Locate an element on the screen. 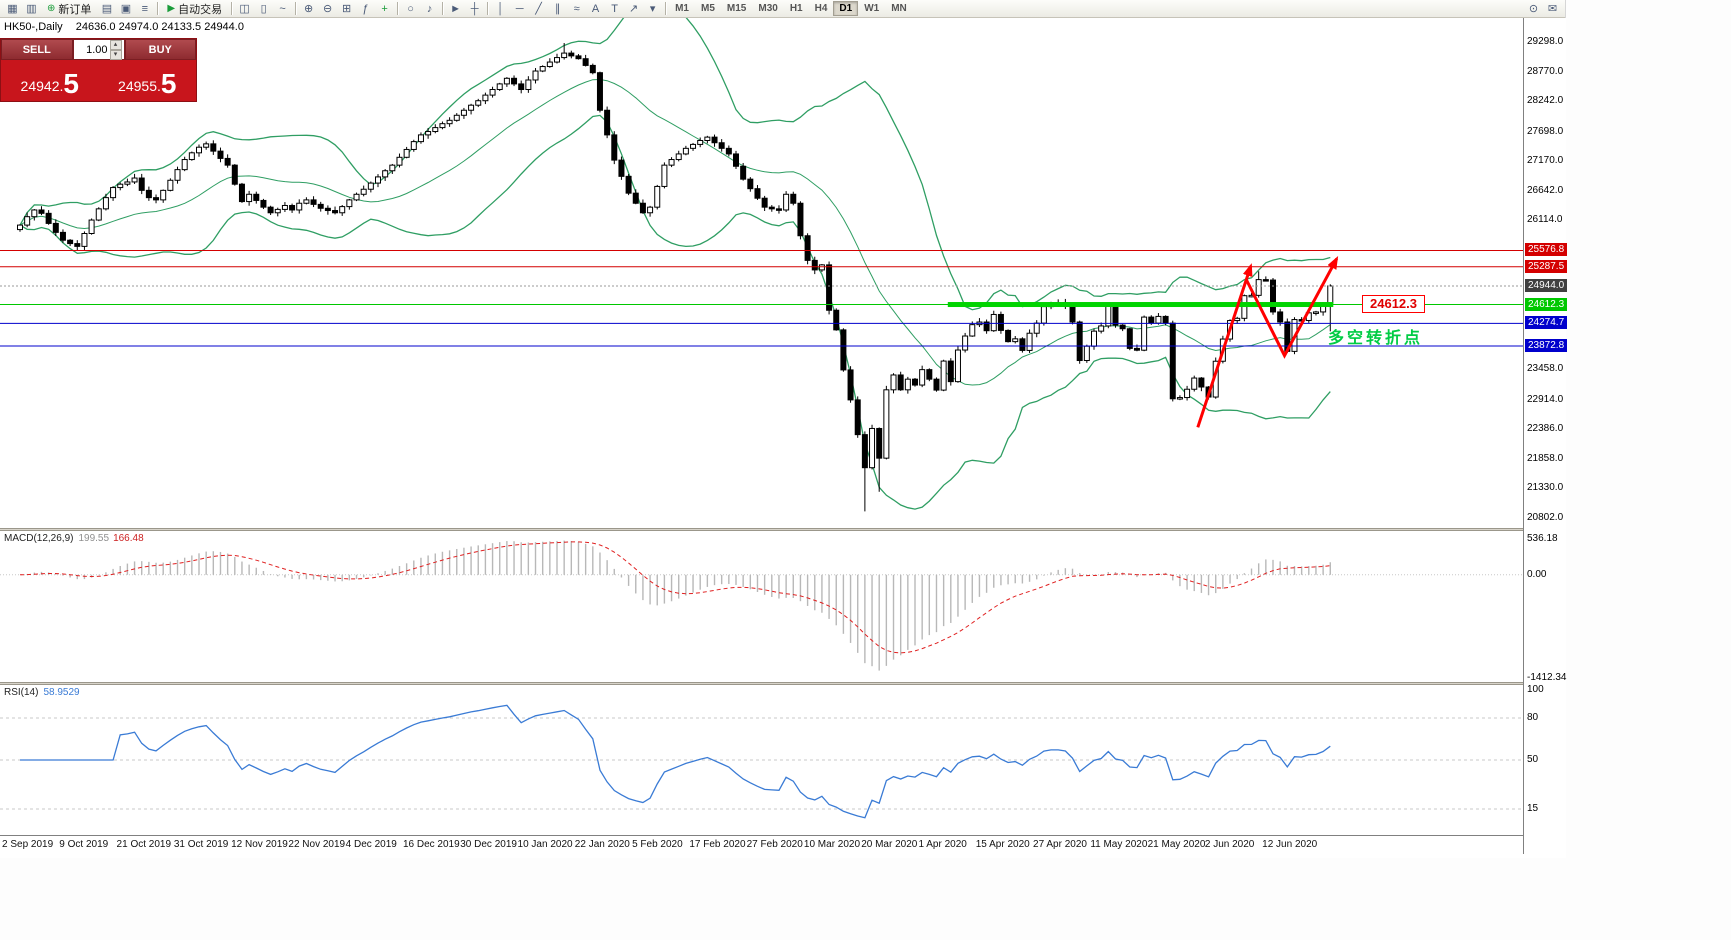 This screenshot has width=1731, height=940. timeframe-button-m30: M30 is located at coordinates (768, 8).